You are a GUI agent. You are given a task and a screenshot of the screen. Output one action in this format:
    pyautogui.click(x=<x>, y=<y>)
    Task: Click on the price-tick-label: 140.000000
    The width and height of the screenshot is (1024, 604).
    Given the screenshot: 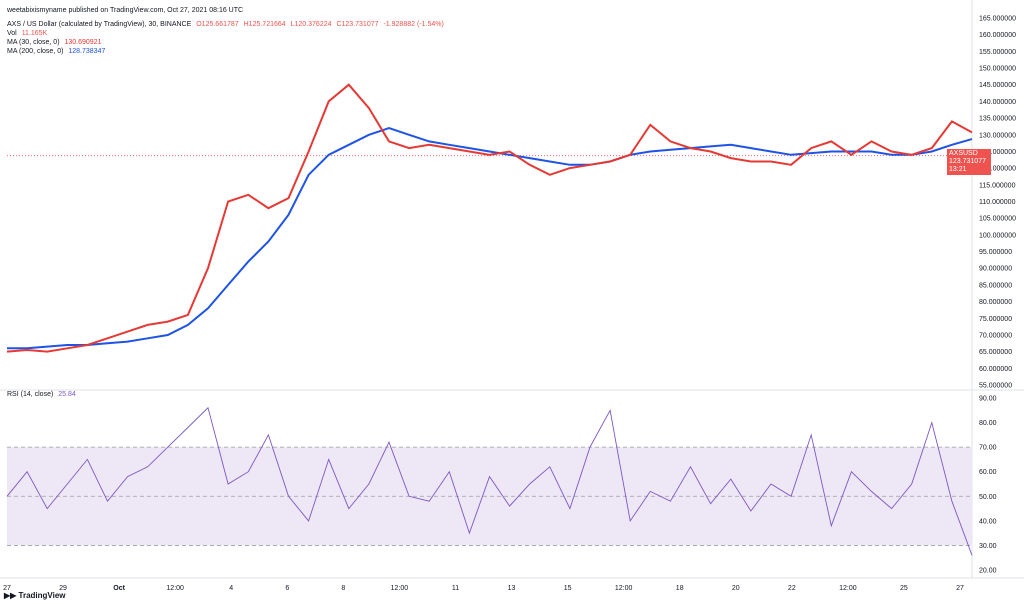 What is the action you would take?
    pyautogui.click(x=997, y=102)
    